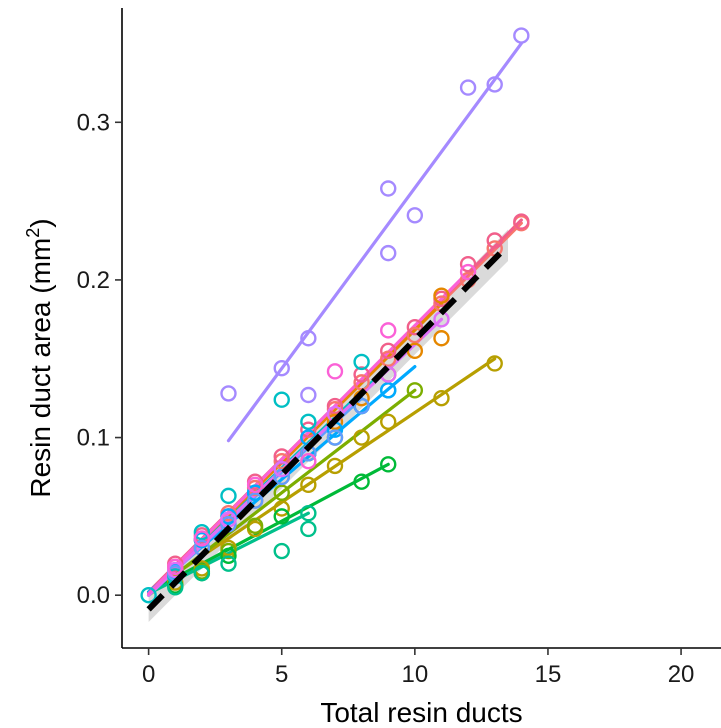 The height and width of the screenshot is (728, 721). What do you see at coordinates (414, 674) in the screenshot?
I see `x-tick-label: 10` at bounding box center [414, 674].